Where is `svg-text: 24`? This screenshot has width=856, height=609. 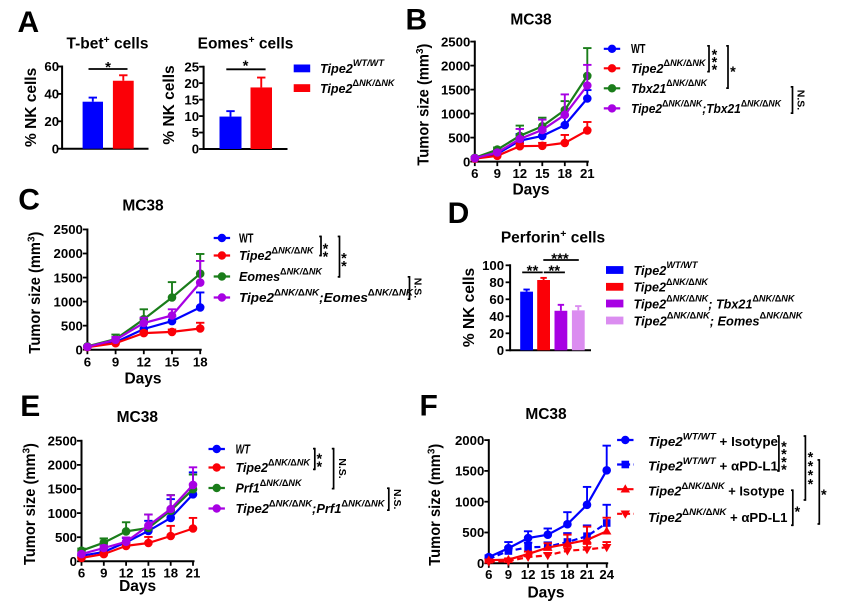 svg-text: 24 is located at coordinates (606, 574).